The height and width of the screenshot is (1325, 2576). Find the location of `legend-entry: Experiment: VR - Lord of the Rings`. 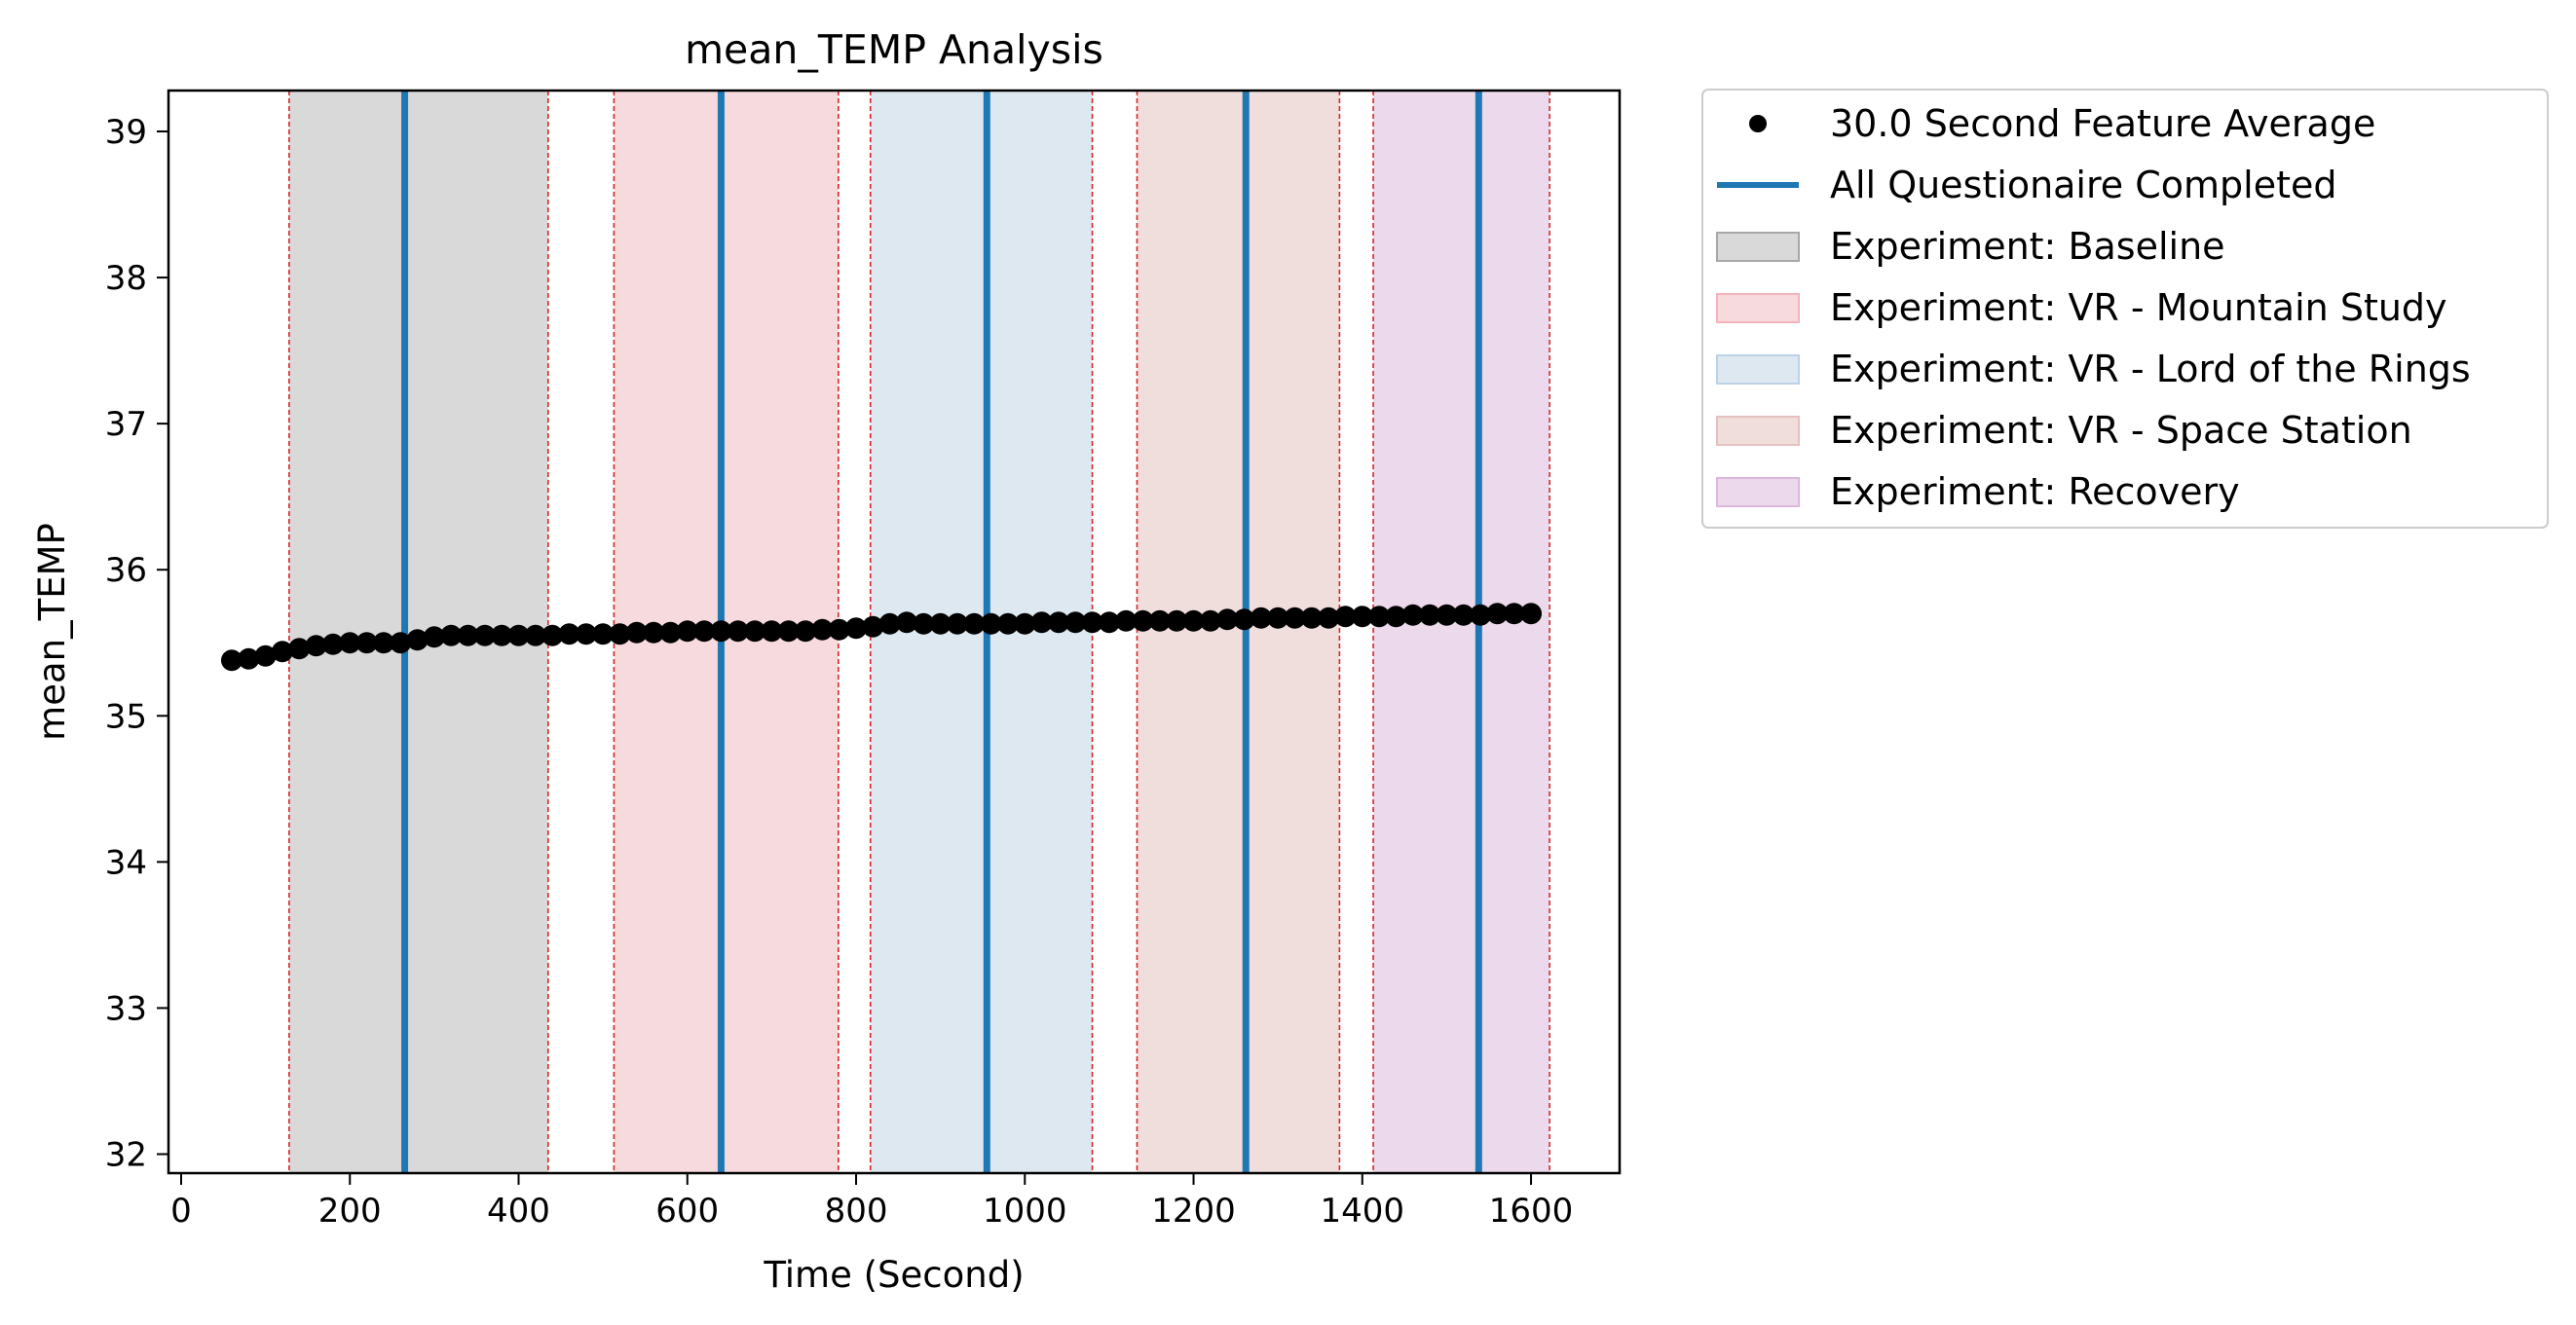

legend-entry: Experiment: VR - Lord of the Rings is located at coordinates (2093, 369).